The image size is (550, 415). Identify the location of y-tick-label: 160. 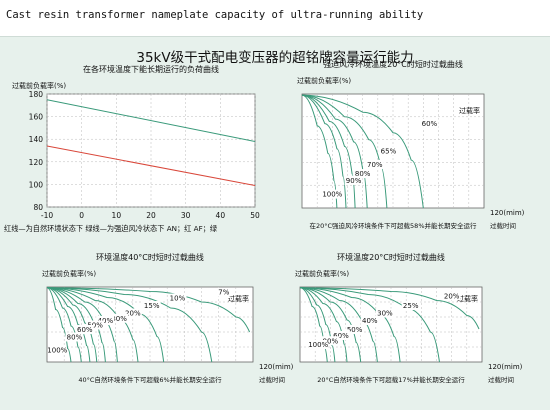
(36, 117).